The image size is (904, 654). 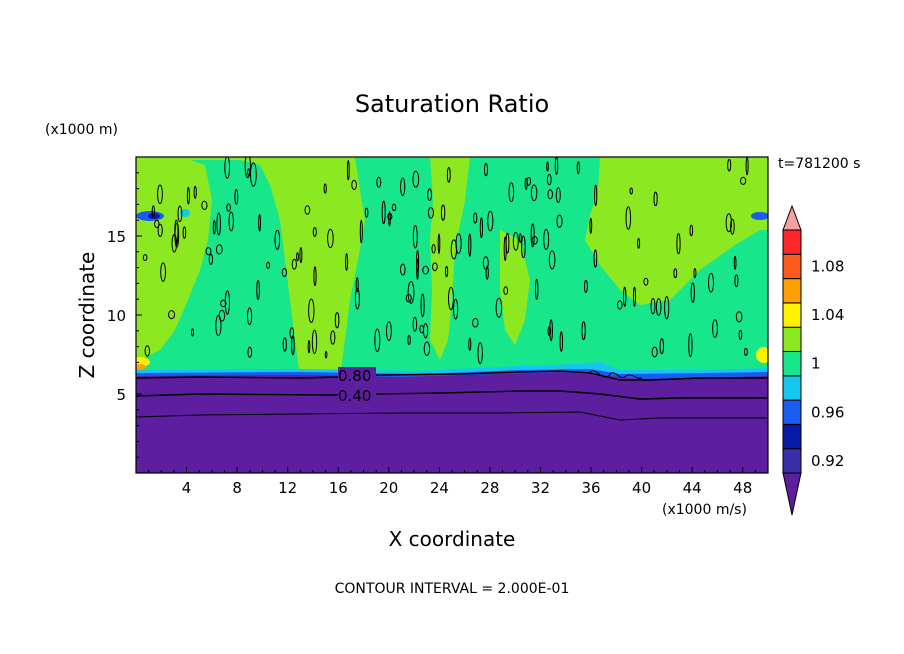 What do you see at coordinates (590, 488) in the screenshot?
I see `x-tick-label: 36` at bounding box center [590, 488].